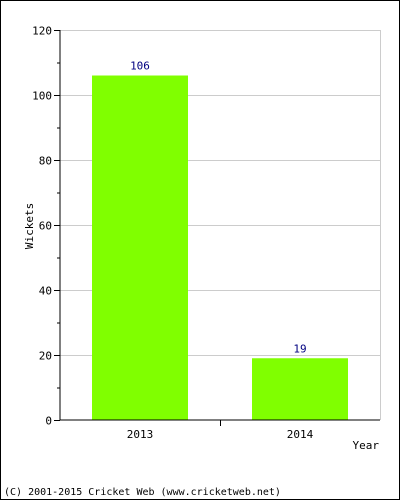 The width and height of the screenshot is (400, 500). I want to click on data-label: 106, so click(140, 66).